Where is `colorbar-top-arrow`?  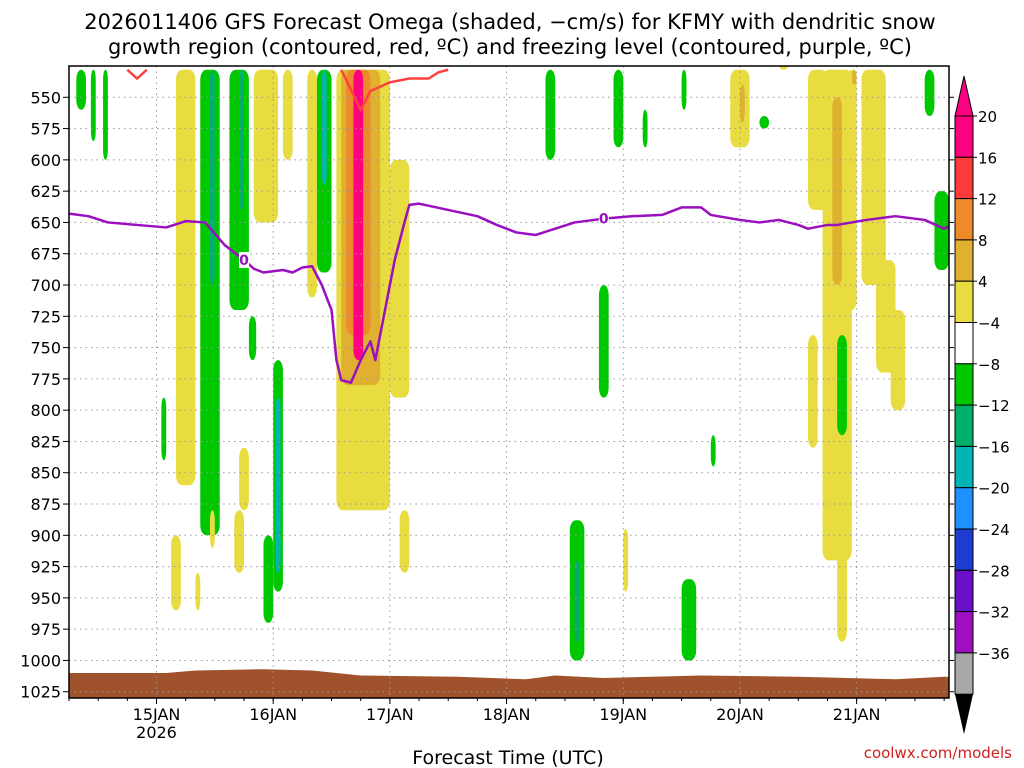 colorbar-top-arrow is located at coordinates (964, 96).